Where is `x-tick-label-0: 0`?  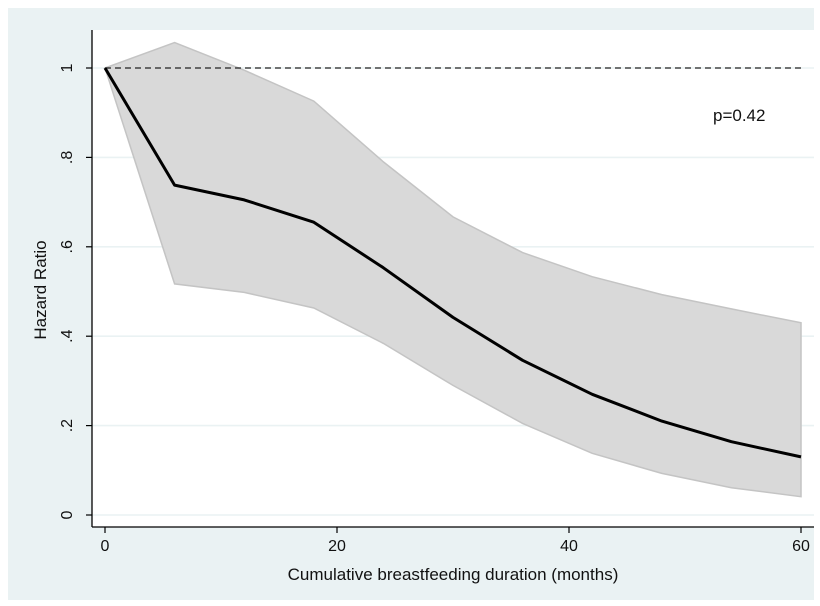 x-tick-label-0: 0 is located at coordinates (105, 546).